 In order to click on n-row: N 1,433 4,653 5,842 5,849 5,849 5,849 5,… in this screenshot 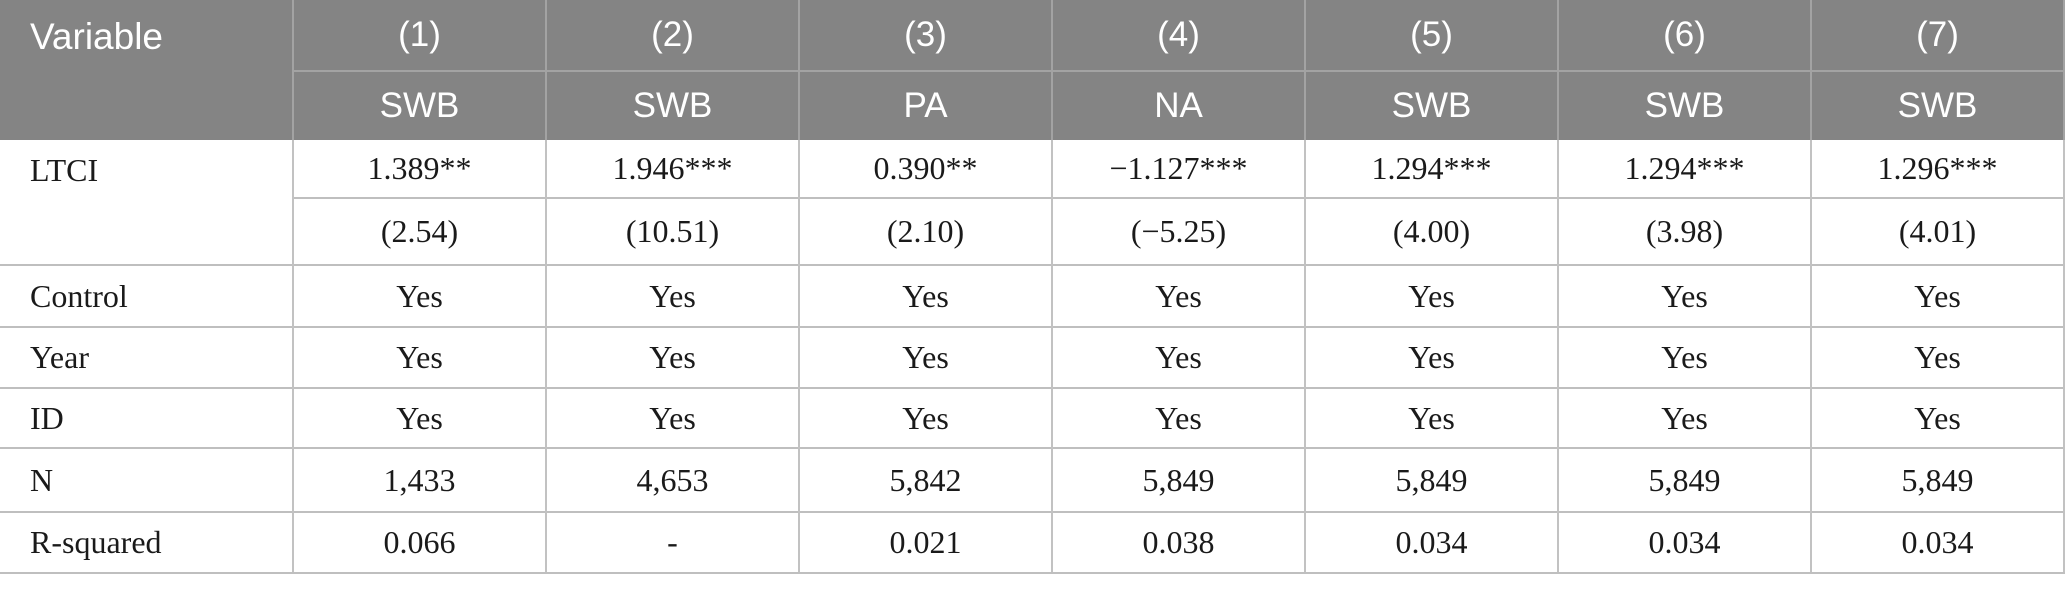, I will do `click(1032, 479)`.